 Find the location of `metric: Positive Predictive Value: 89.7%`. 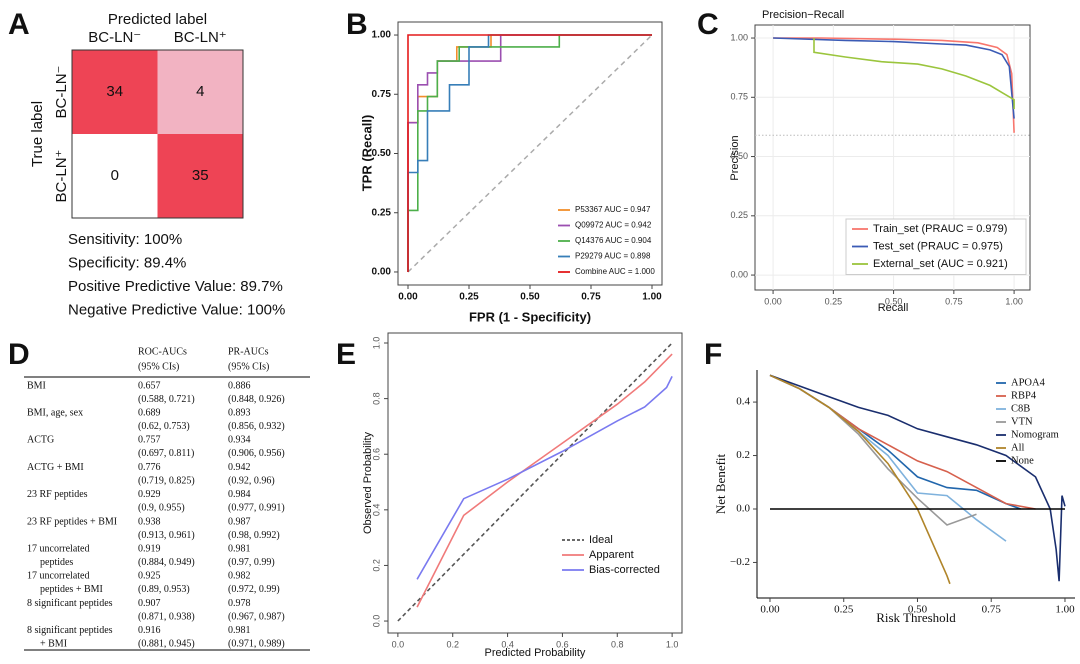

metric: Positive Predictive Value: 89.7% is located at coordinates (175, 286).